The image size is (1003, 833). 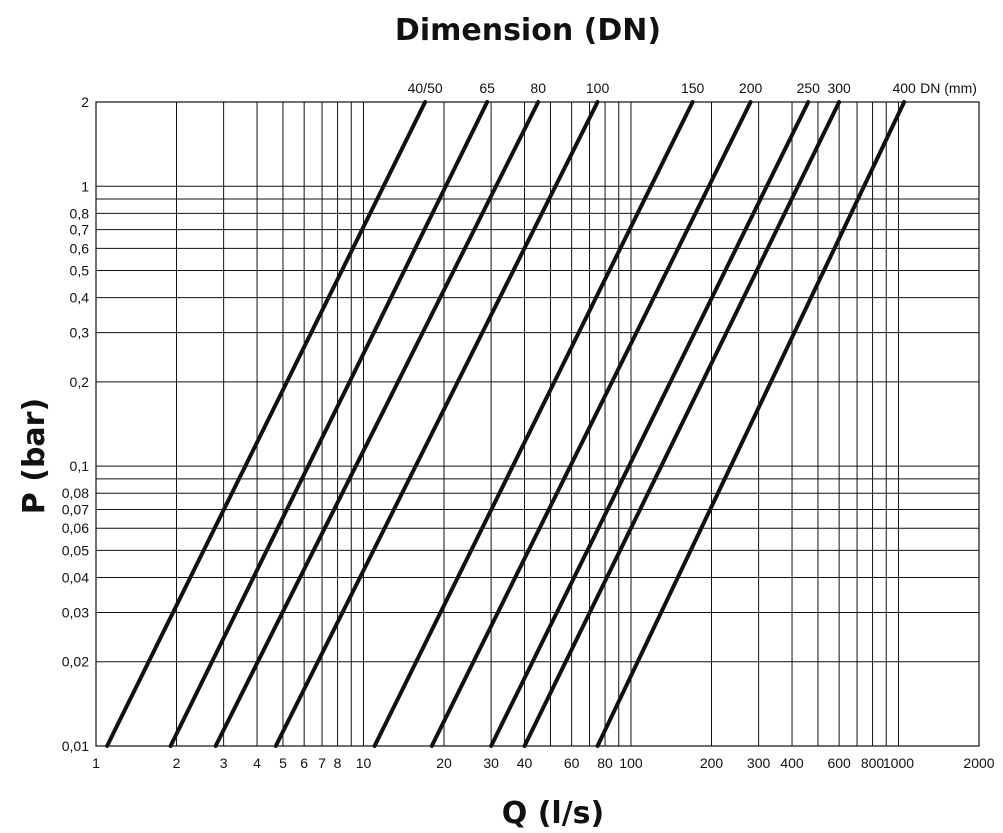 What do you see at coordinates (873, 763) in the screenshot?
I see `x-tick-label: 800` at bounding box center [873, 763].